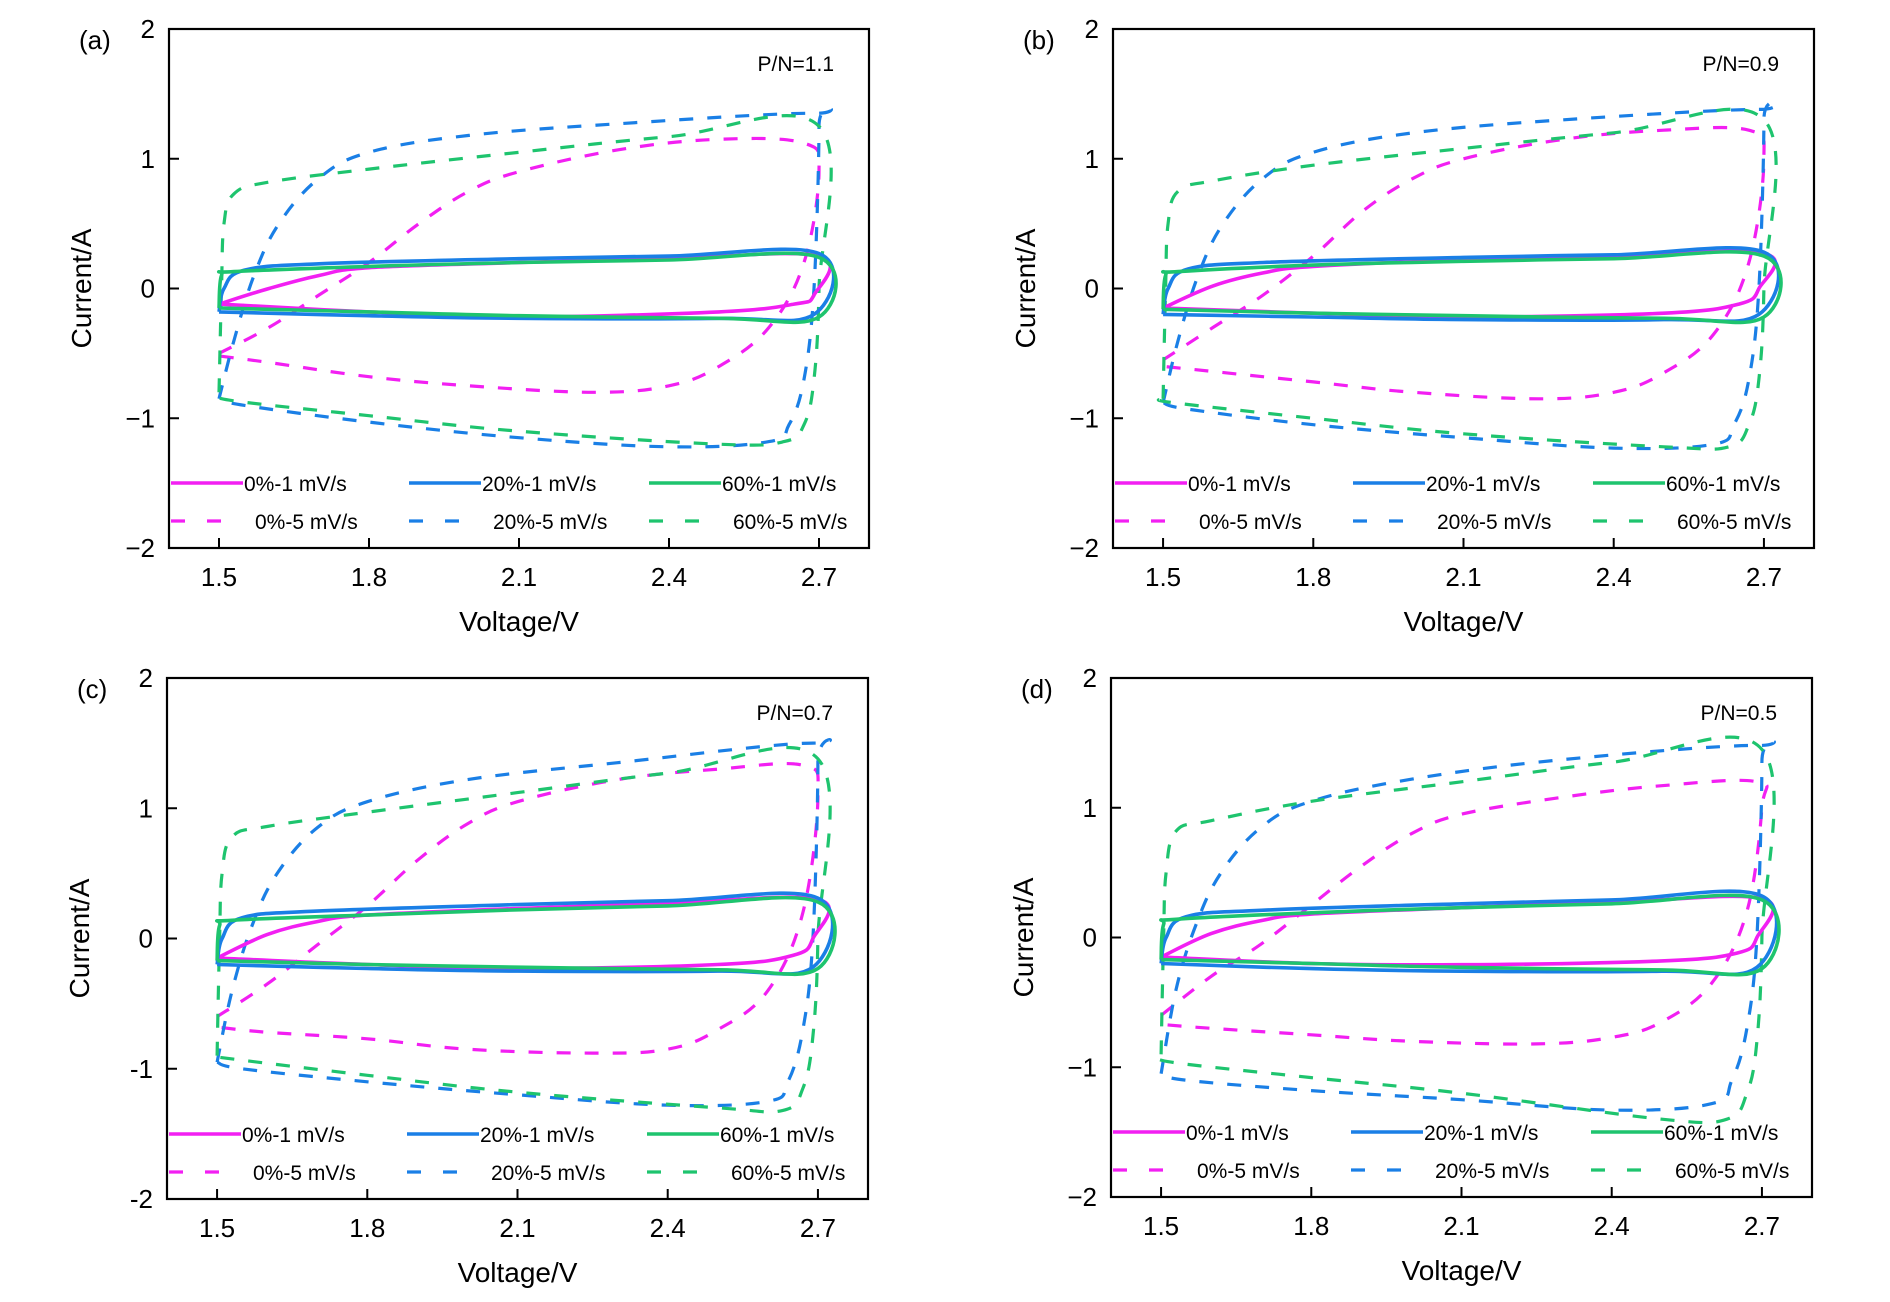 The image size is (1890, 1302). Describe the element at coordinates (524, 933) in the screenshot. I see `series-line-0-1-mv-s` at that location.